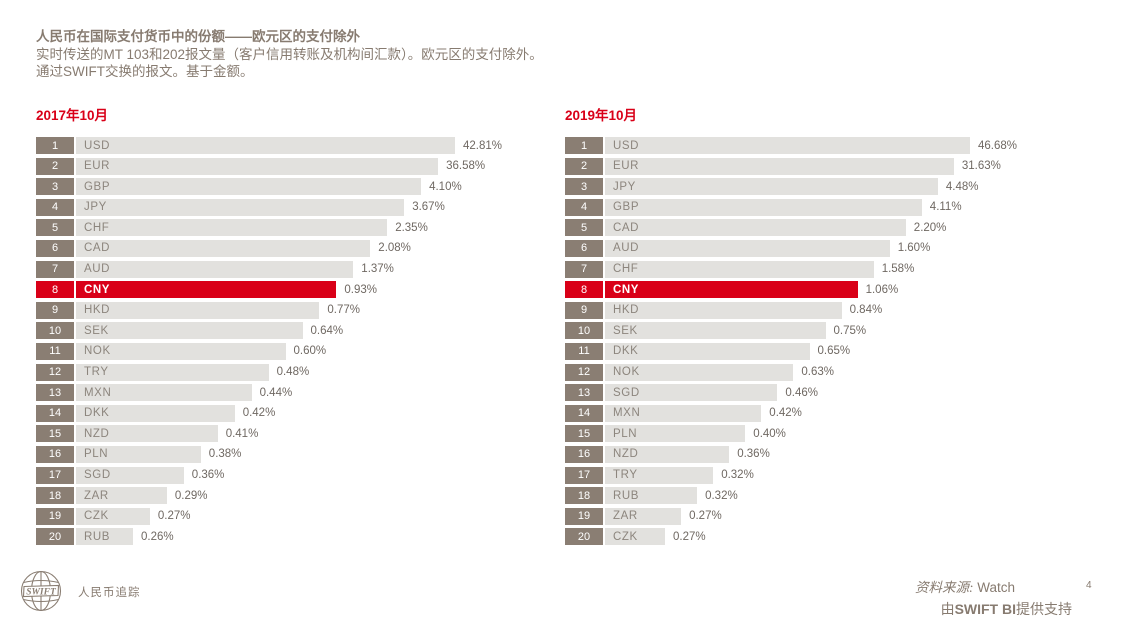 The image size is (1122, 628). What do you see at coordinates (753, 454) in the screenshot?
I see `value-label: 0.36%` at bounding box center [753, 454].